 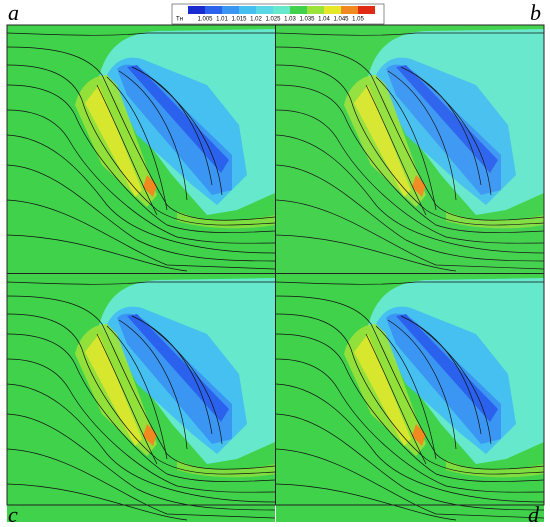 I want to click on colorbar-tick-label: 1.045, so click(x=341, y=20).